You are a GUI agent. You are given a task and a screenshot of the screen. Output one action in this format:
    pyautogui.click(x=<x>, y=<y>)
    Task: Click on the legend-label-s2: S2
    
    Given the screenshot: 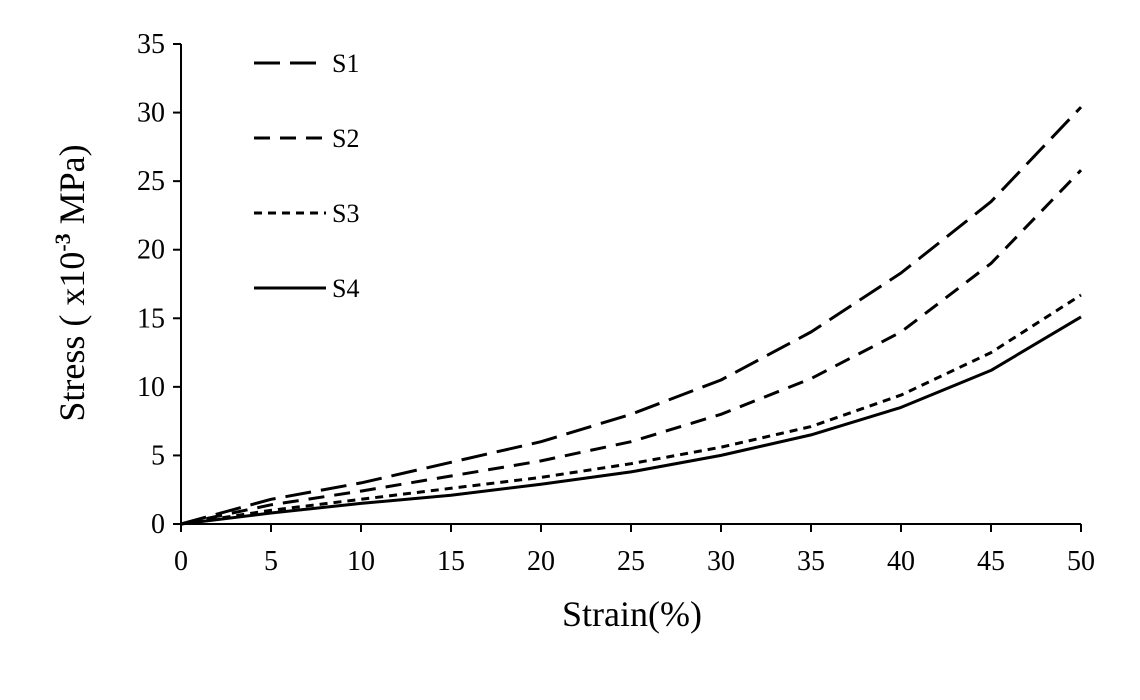 What is the action you would take?
    pyautogui.click(x=345, y=138)
    